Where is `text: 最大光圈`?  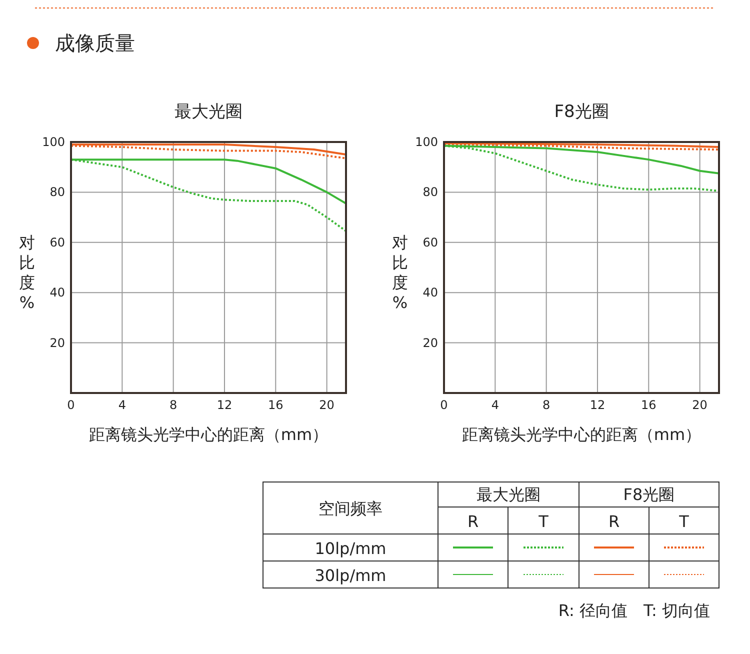
text: 最大光圈 is located at coordinates (508, 494).